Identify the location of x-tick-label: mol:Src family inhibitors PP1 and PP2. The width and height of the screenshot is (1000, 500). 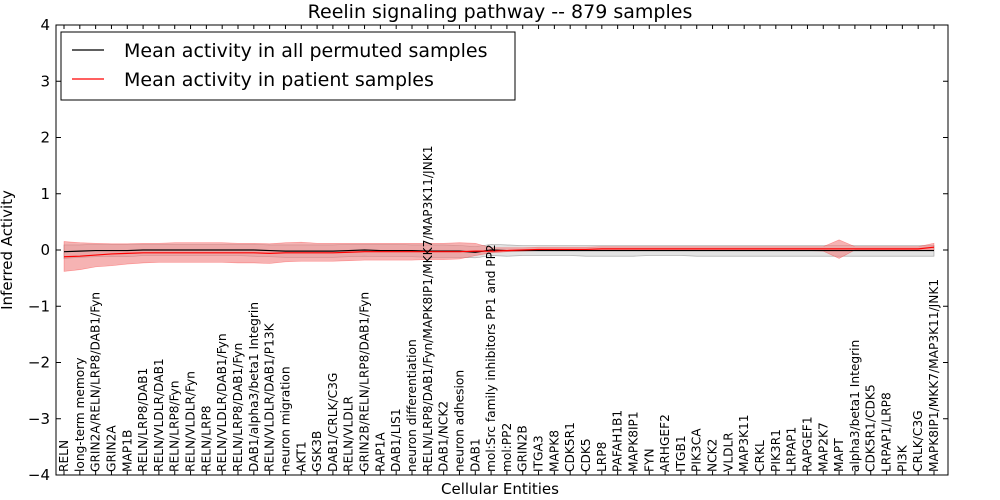
(491, 358).